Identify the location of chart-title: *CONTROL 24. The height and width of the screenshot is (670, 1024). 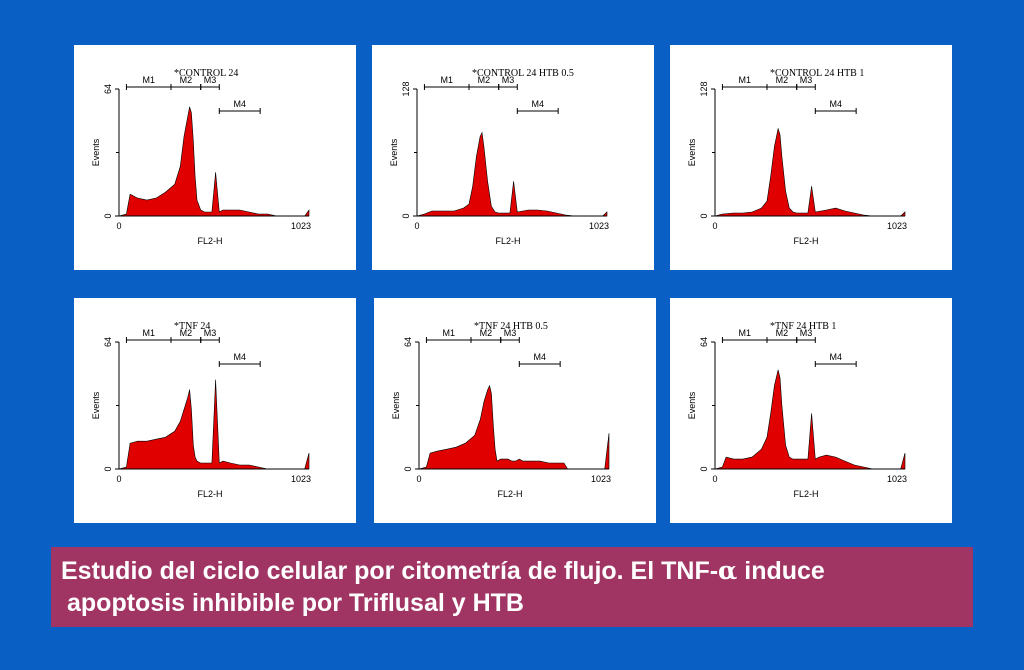
(206, 73).